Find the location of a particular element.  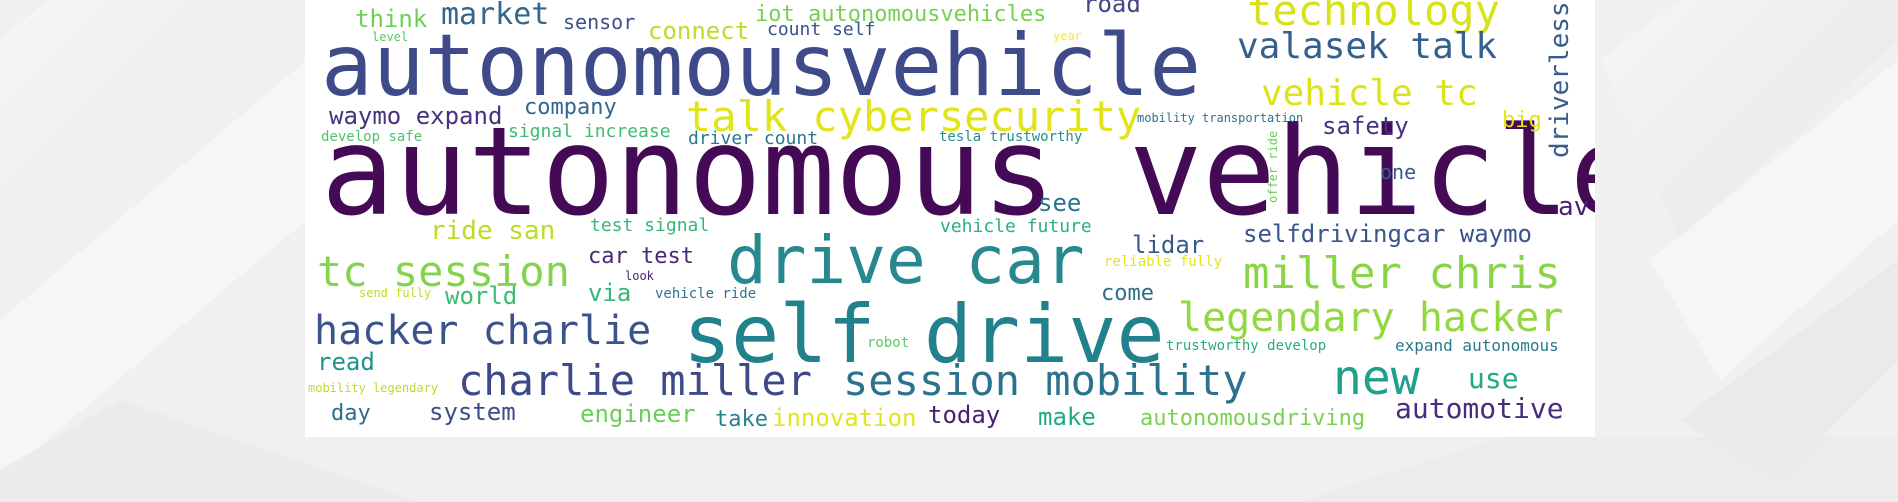

word-cloud-word: vehicle future is located at coordinates (1016, 226).